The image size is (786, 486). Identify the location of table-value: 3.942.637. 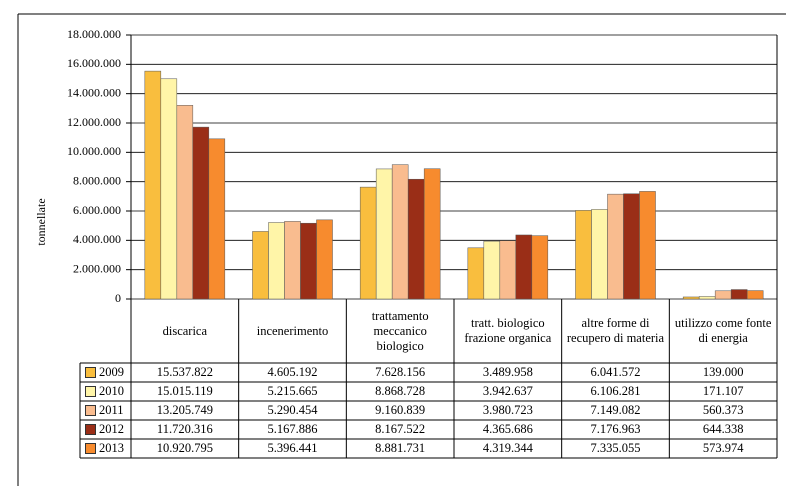
(508, 391).